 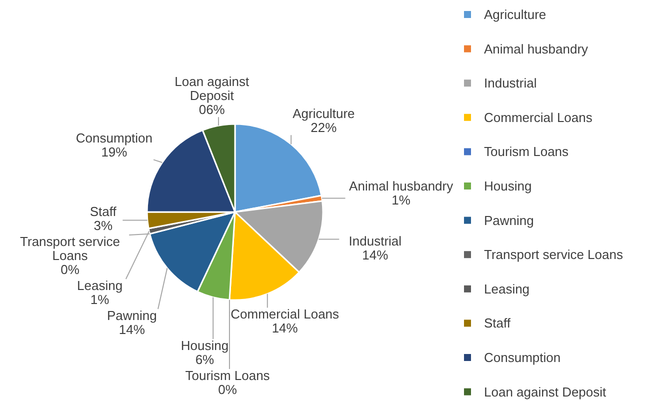 What do you see at coordinates (70, 248) in the screenshot?
I see `category-label: Transport service Loans` at bounding box center [70, 248].